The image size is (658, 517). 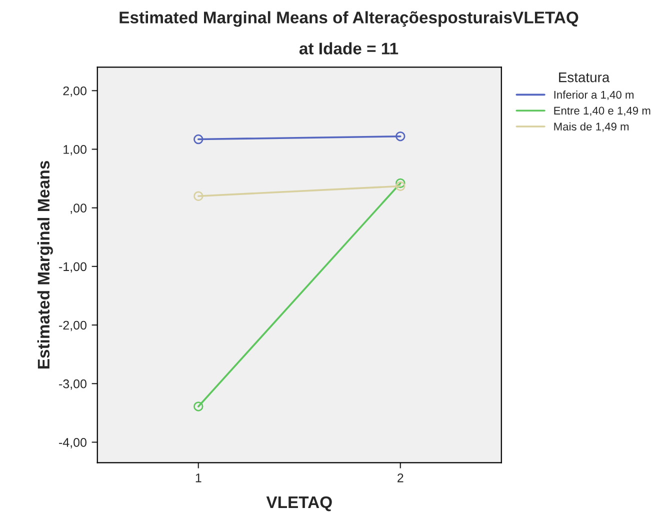 What do you see at coordinates (602, 111) in the screenshot?
I see `legend-label: Entre 1,40 e 1,49 m` at bounding box center [602, 111].